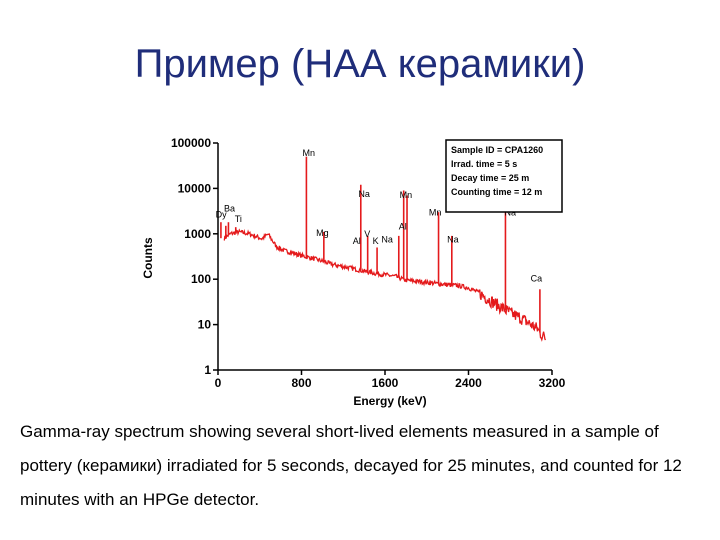 The width and height of the screenshot is (720, 540). What do you see at coordinates (197, 234) in the screenshot?
I see `y-tick-label: 1000` at bounding box center [197, 234].